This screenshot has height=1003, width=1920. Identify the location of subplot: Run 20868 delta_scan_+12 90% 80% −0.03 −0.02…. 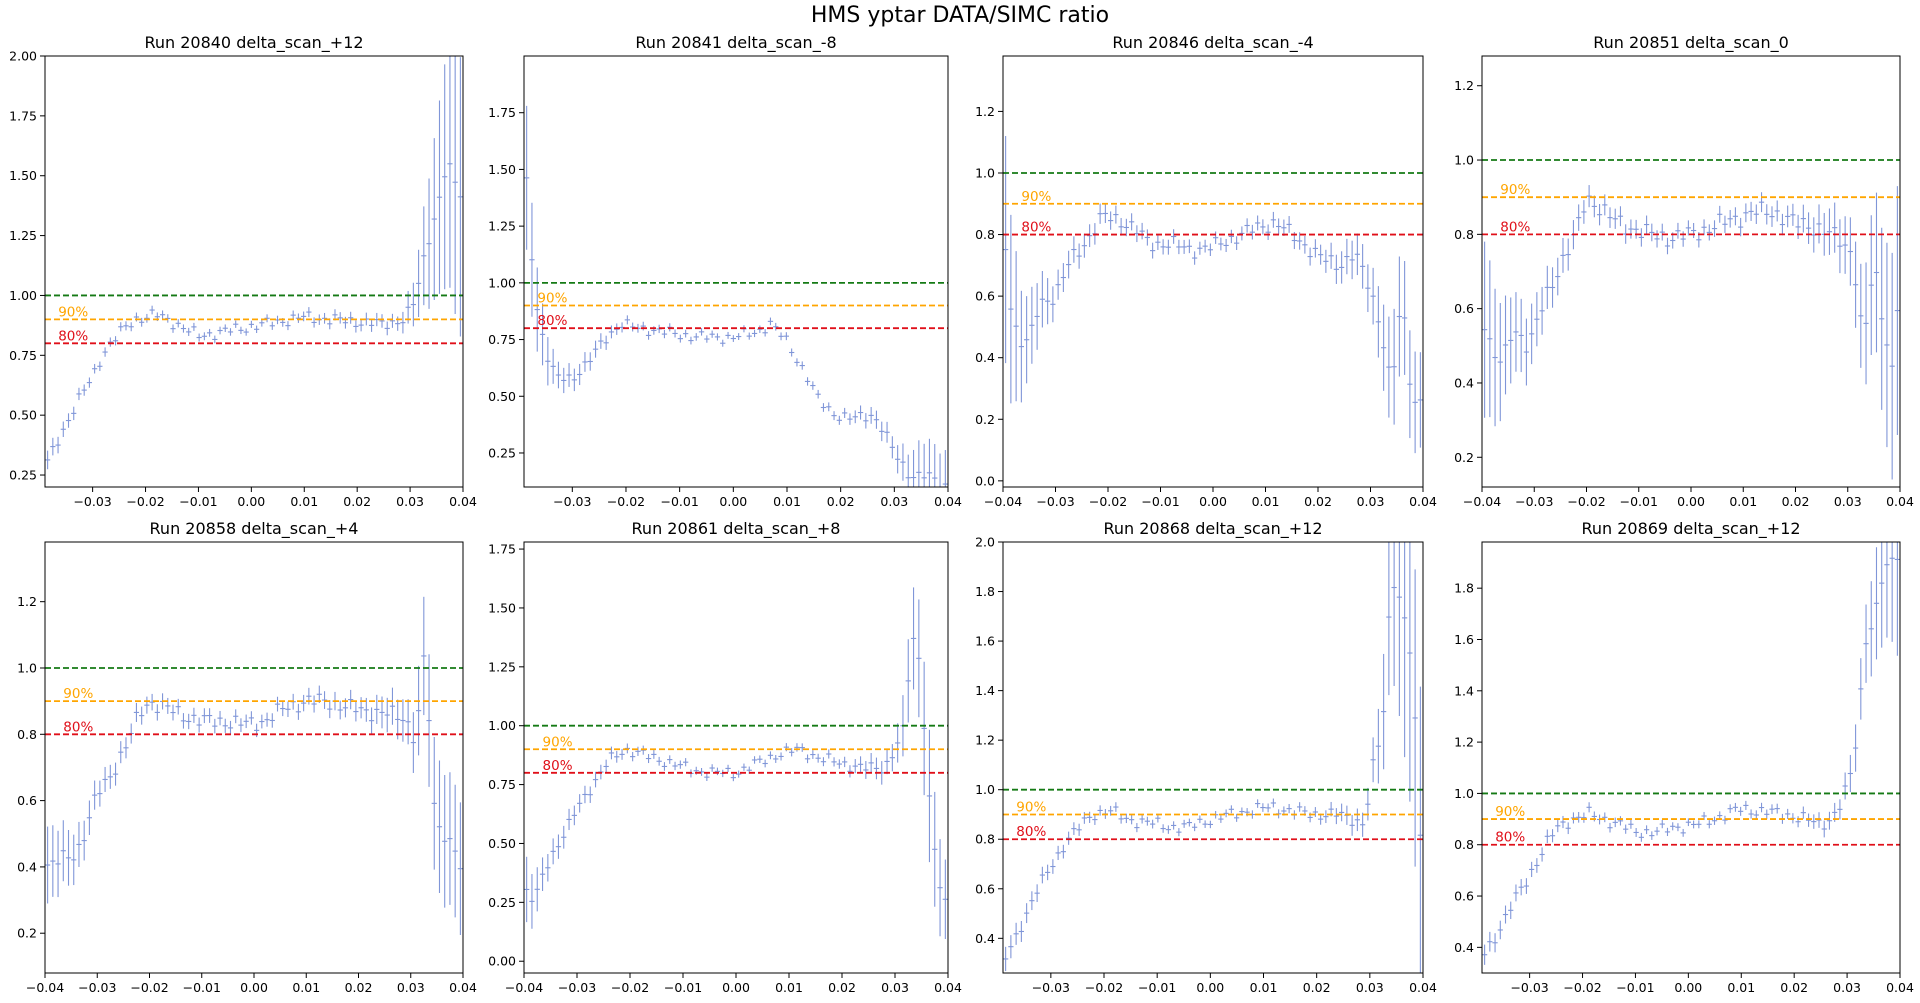
(1206, 757).